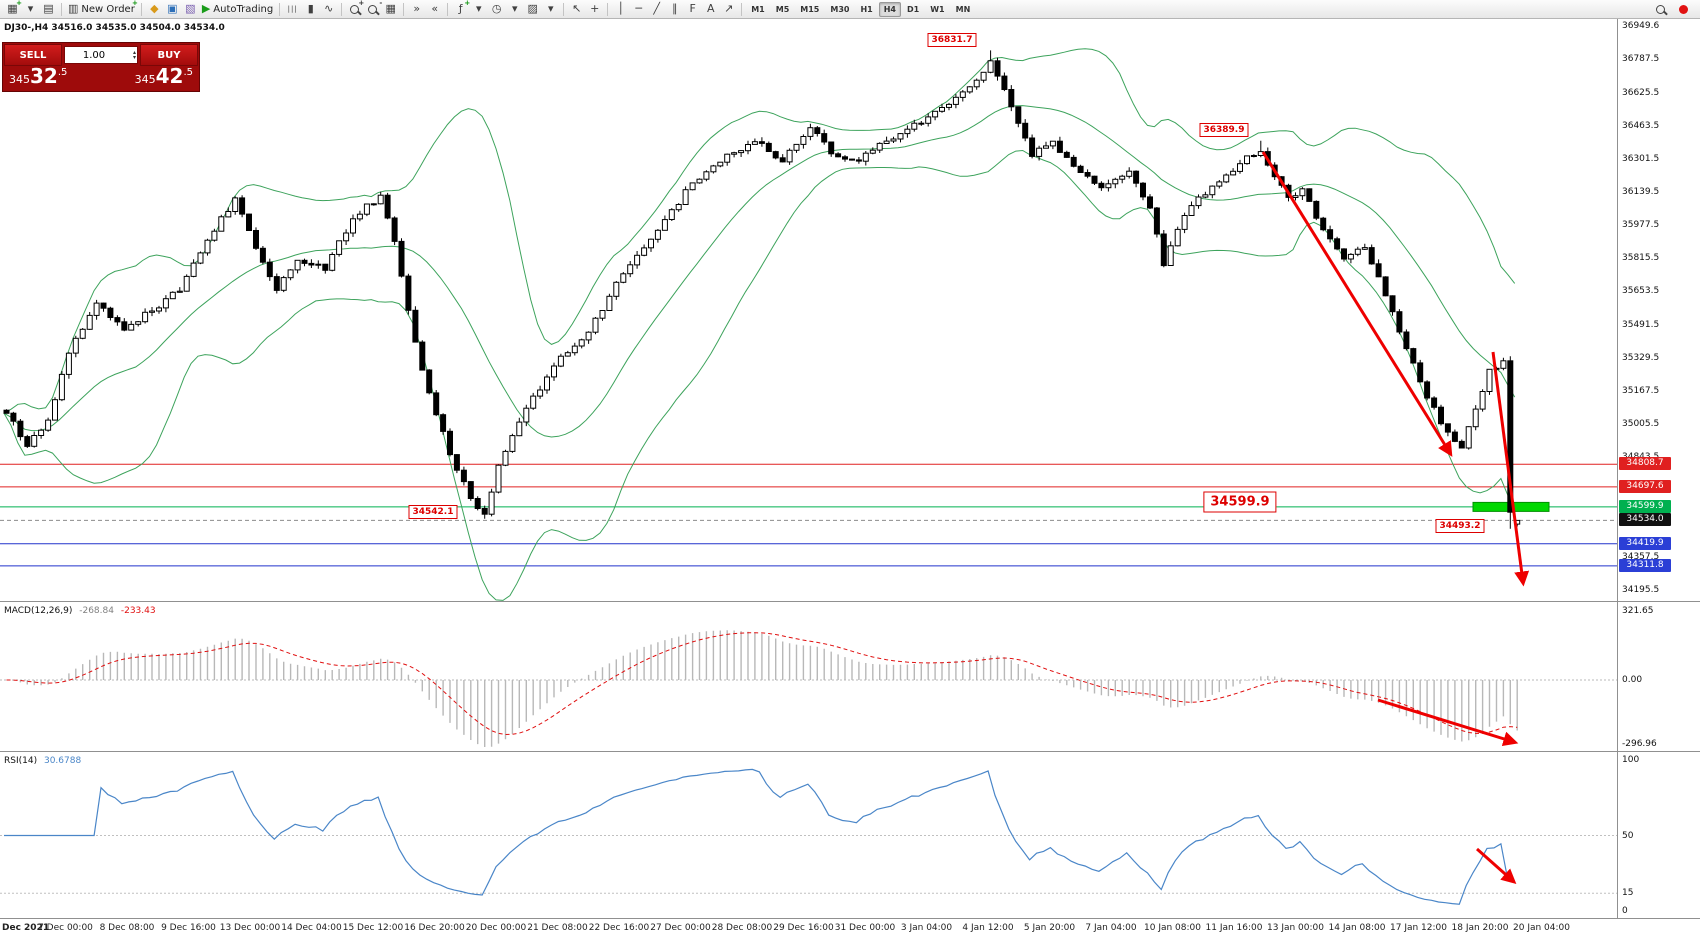  I want to click on trendline-icon: ╱, so click(656, 9).